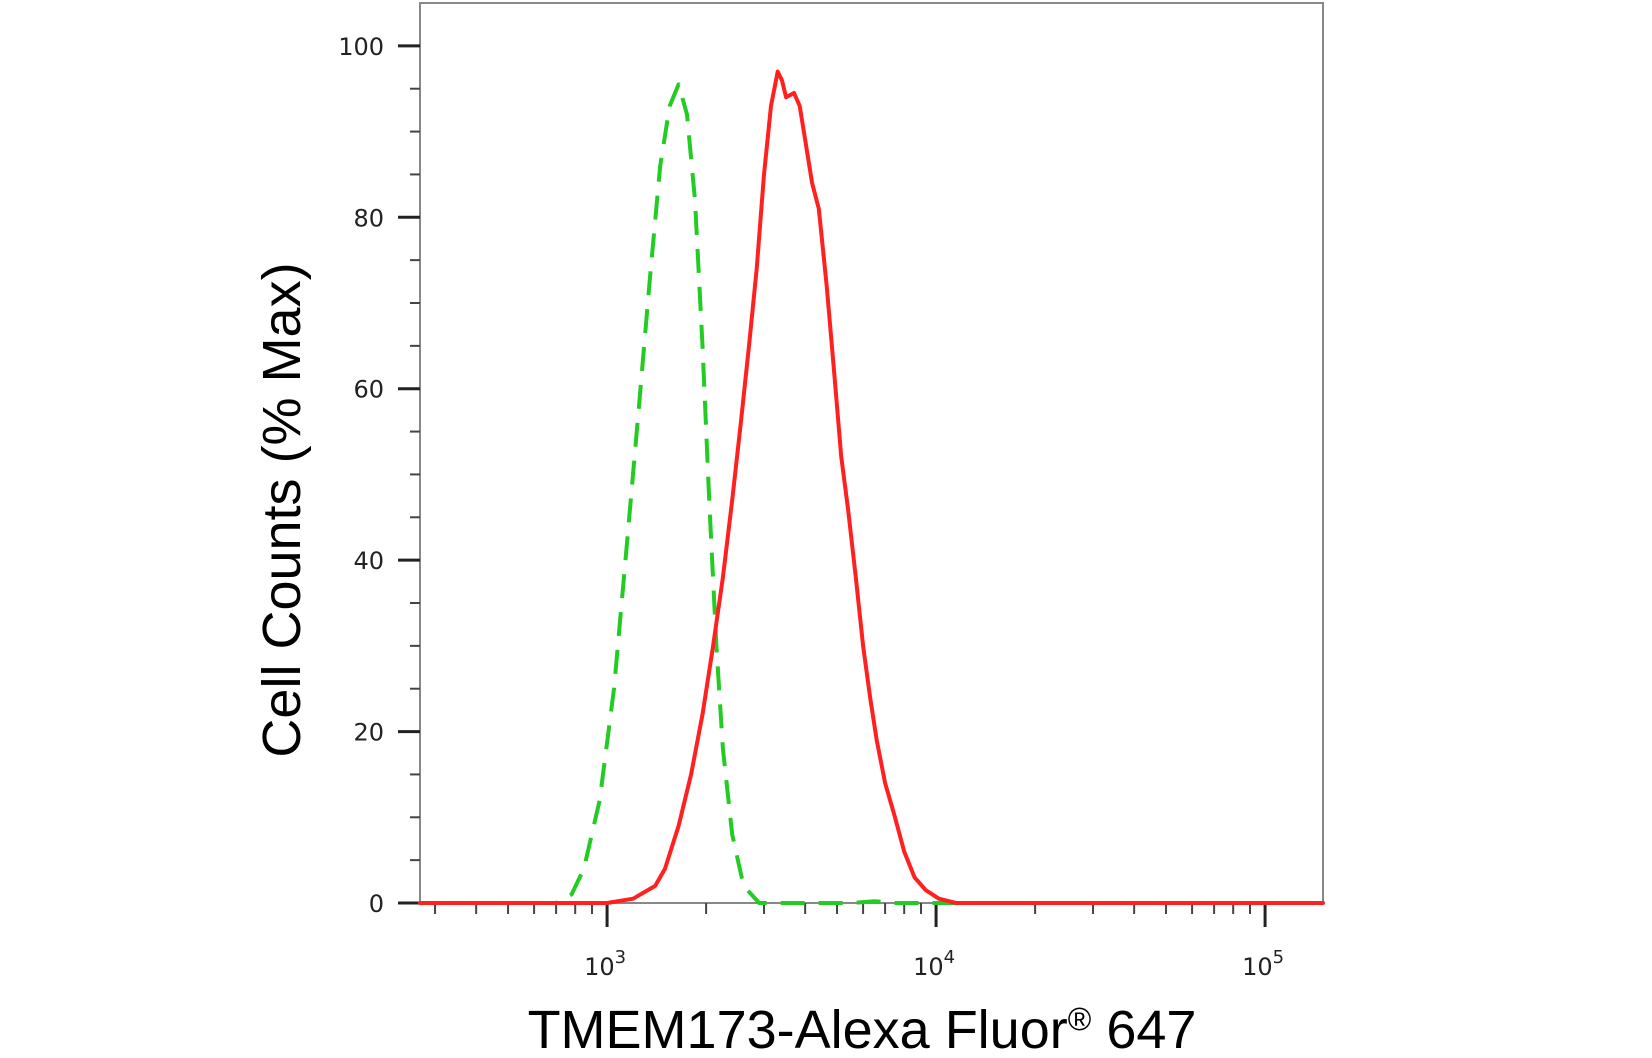 The width and height of the screenshot is (1652, 1058). What do you see at coordinates (368, 561) in the screenshot?
I see `y-tick-label: 40` at bounding box center [368, 561].